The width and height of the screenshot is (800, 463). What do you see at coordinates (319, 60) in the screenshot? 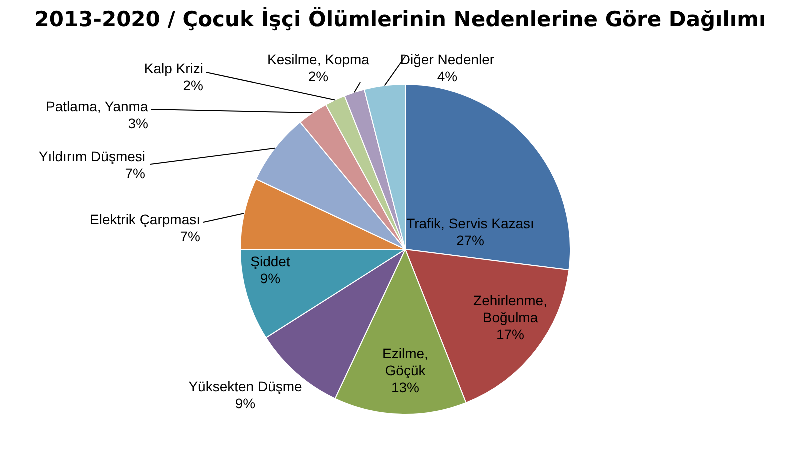
I see `slice-label: Kesilme, Kopma` at bounding box center [319, 60].